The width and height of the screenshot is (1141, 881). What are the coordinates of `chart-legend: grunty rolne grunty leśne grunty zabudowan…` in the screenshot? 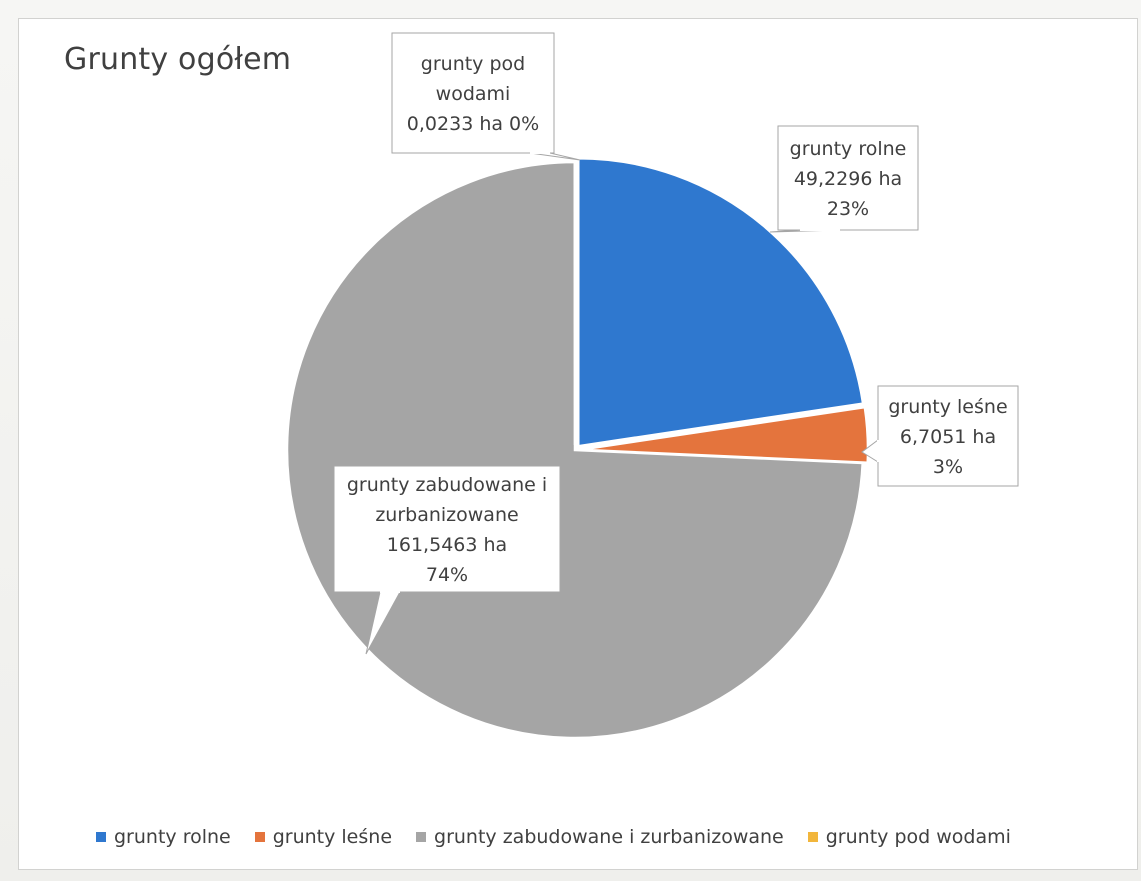 It's located at (553, 837).